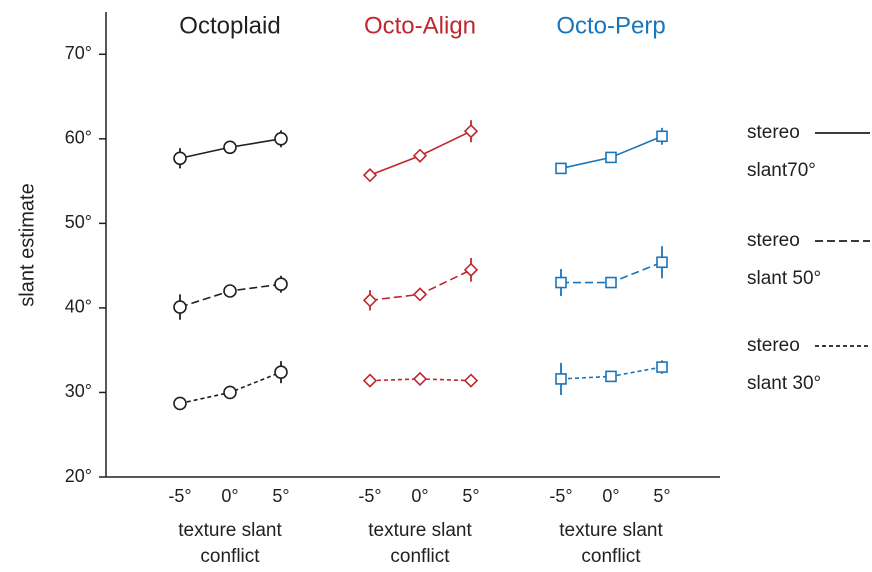 Image resolution: width=872 pixels, height=572 pixels. I want to click on panel-title: Octo-Perp, so click(610, 25).